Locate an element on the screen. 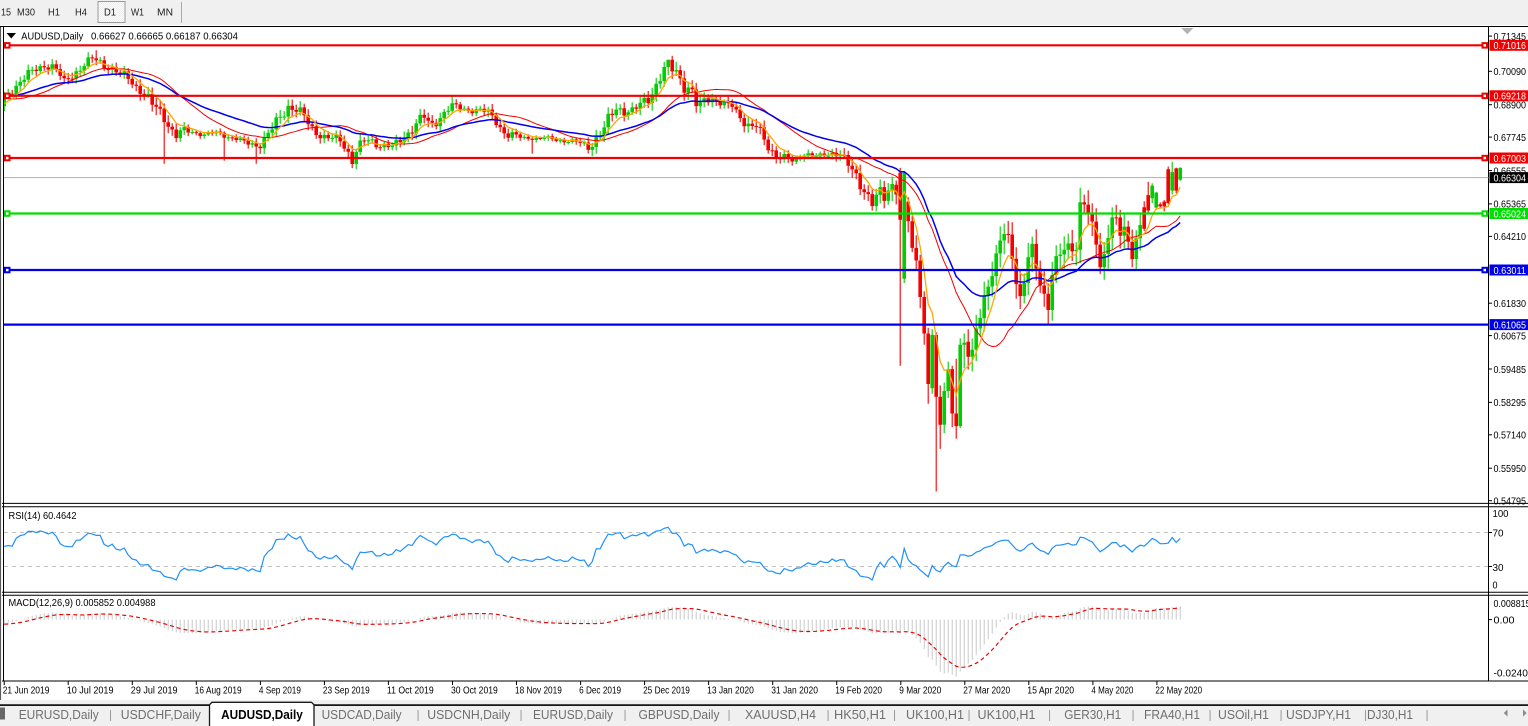  svg-text: 0.59485 is located at coordinates (1510, 370).